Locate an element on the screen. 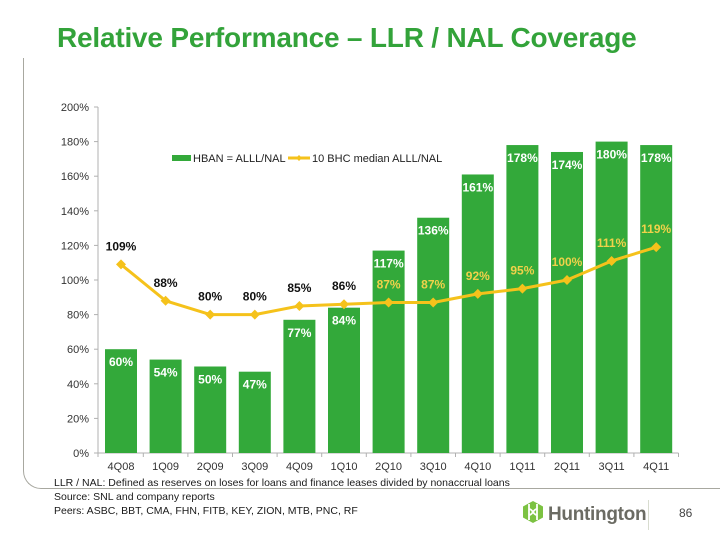 The image size is (720, 540). bar-data-label: 136% is located at coordinates (433, 231).